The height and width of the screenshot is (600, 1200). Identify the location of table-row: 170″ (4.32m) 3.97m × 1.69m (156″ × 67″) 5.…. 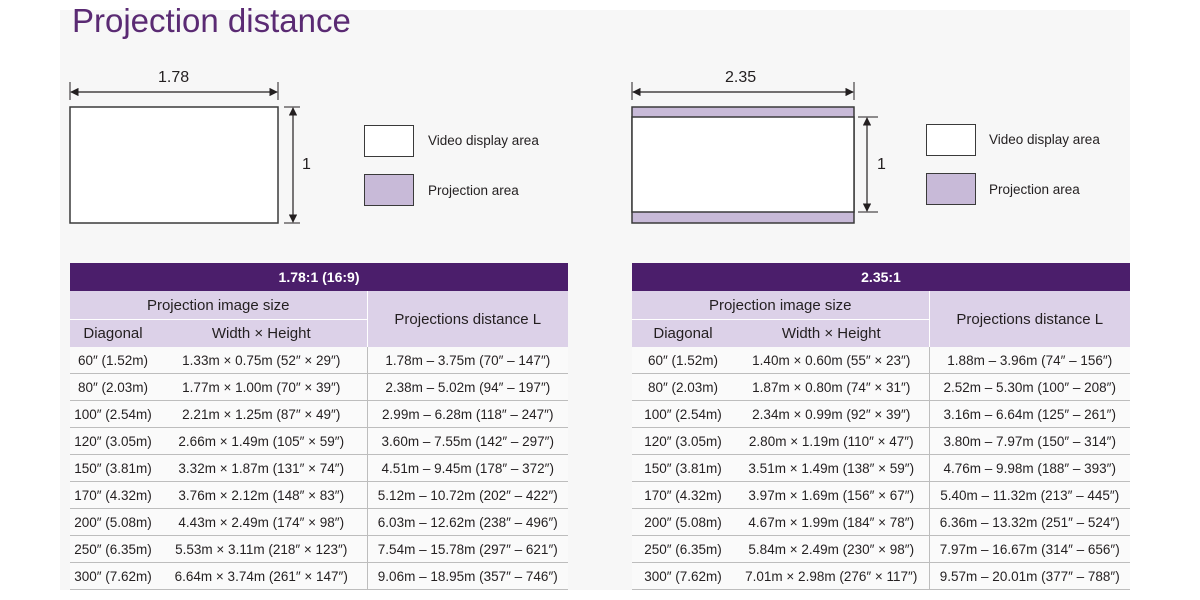
(881, 495).